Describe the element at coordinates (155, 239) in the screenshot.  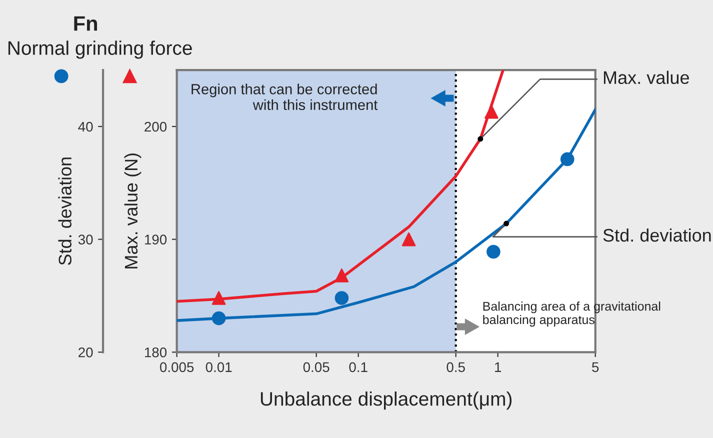
I see `y-tick-label: 190` at that location.